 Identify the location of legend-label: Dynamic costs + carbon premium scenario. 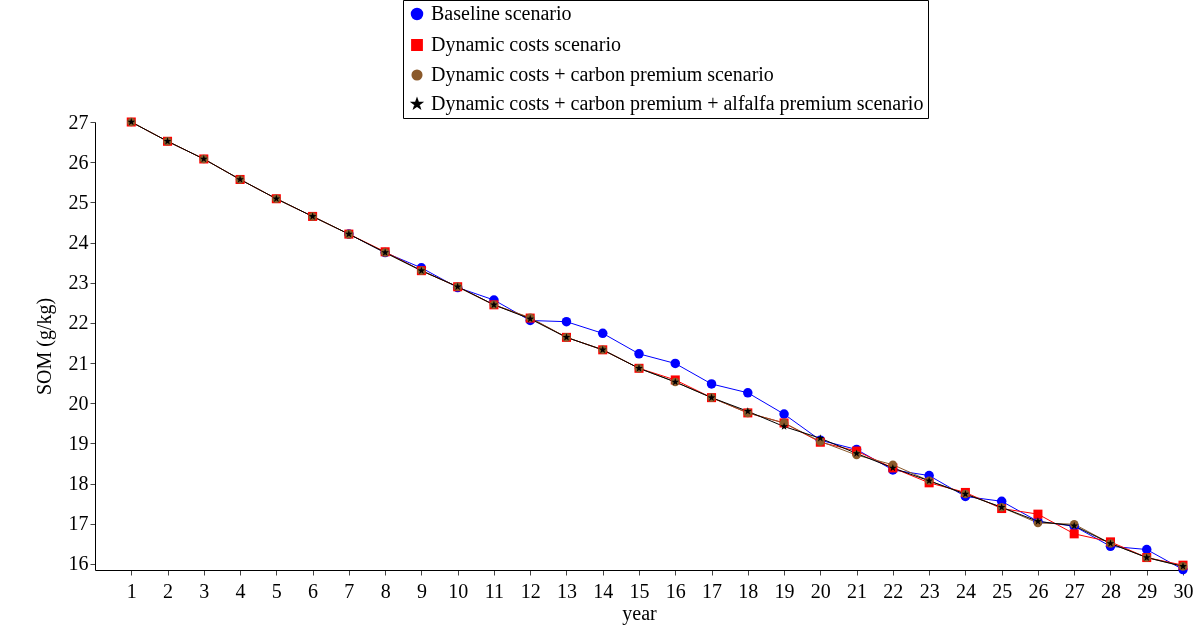
(602, 74).